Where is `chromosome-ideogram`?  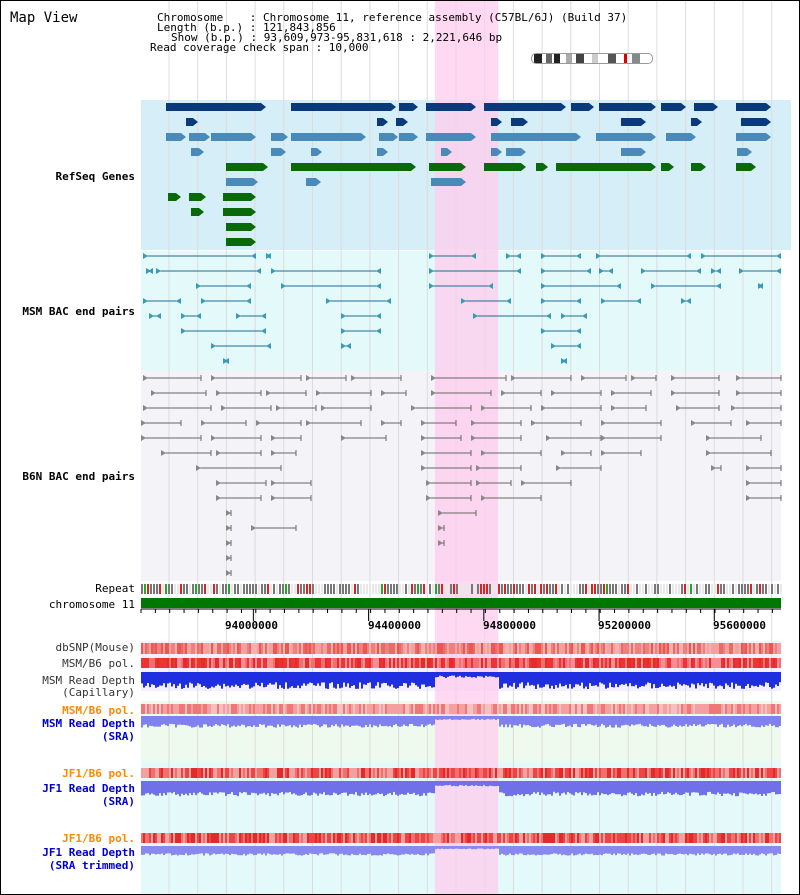 chromosome-ideogram is located at coordinates (592, 58).